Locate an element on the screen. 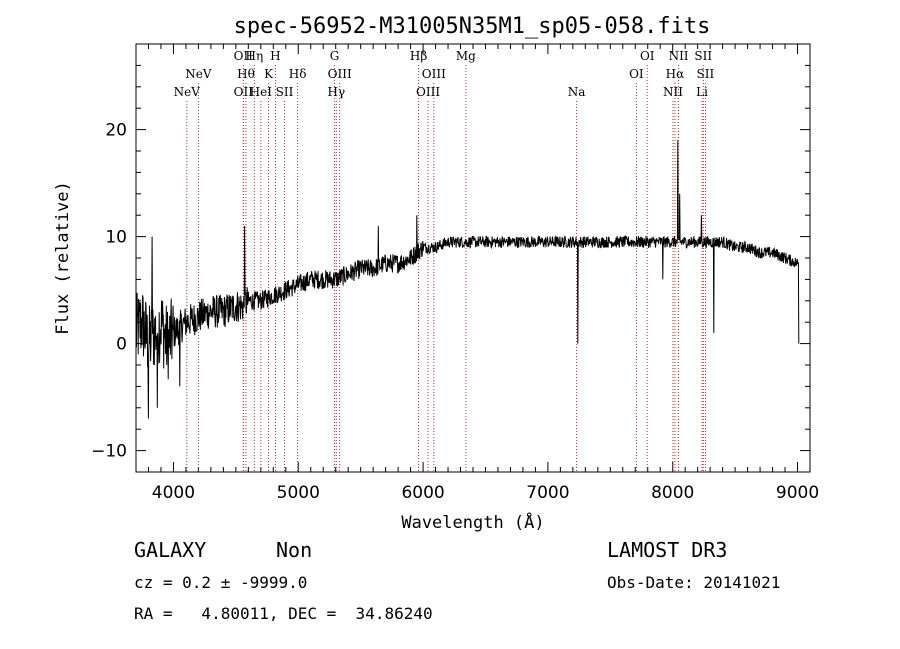  emission-line-label: Hθ is located at coordinates (246, 74).